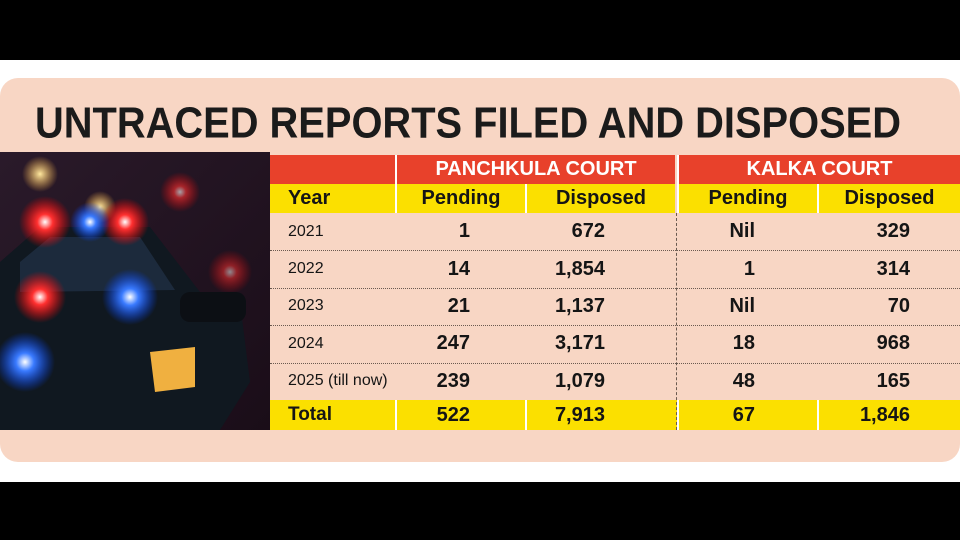  Describe the element at coordinates (460, 415) in the screenshot. I see `total-value: 522` at that location.